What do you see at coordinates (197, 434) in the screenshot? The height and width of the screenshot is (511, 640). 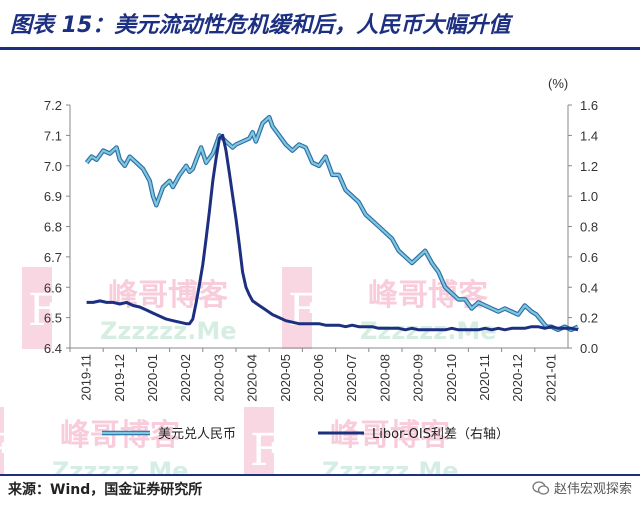 I see `legend-usdcny-label: 美元兑人民币` at bounding box center [197, 434].